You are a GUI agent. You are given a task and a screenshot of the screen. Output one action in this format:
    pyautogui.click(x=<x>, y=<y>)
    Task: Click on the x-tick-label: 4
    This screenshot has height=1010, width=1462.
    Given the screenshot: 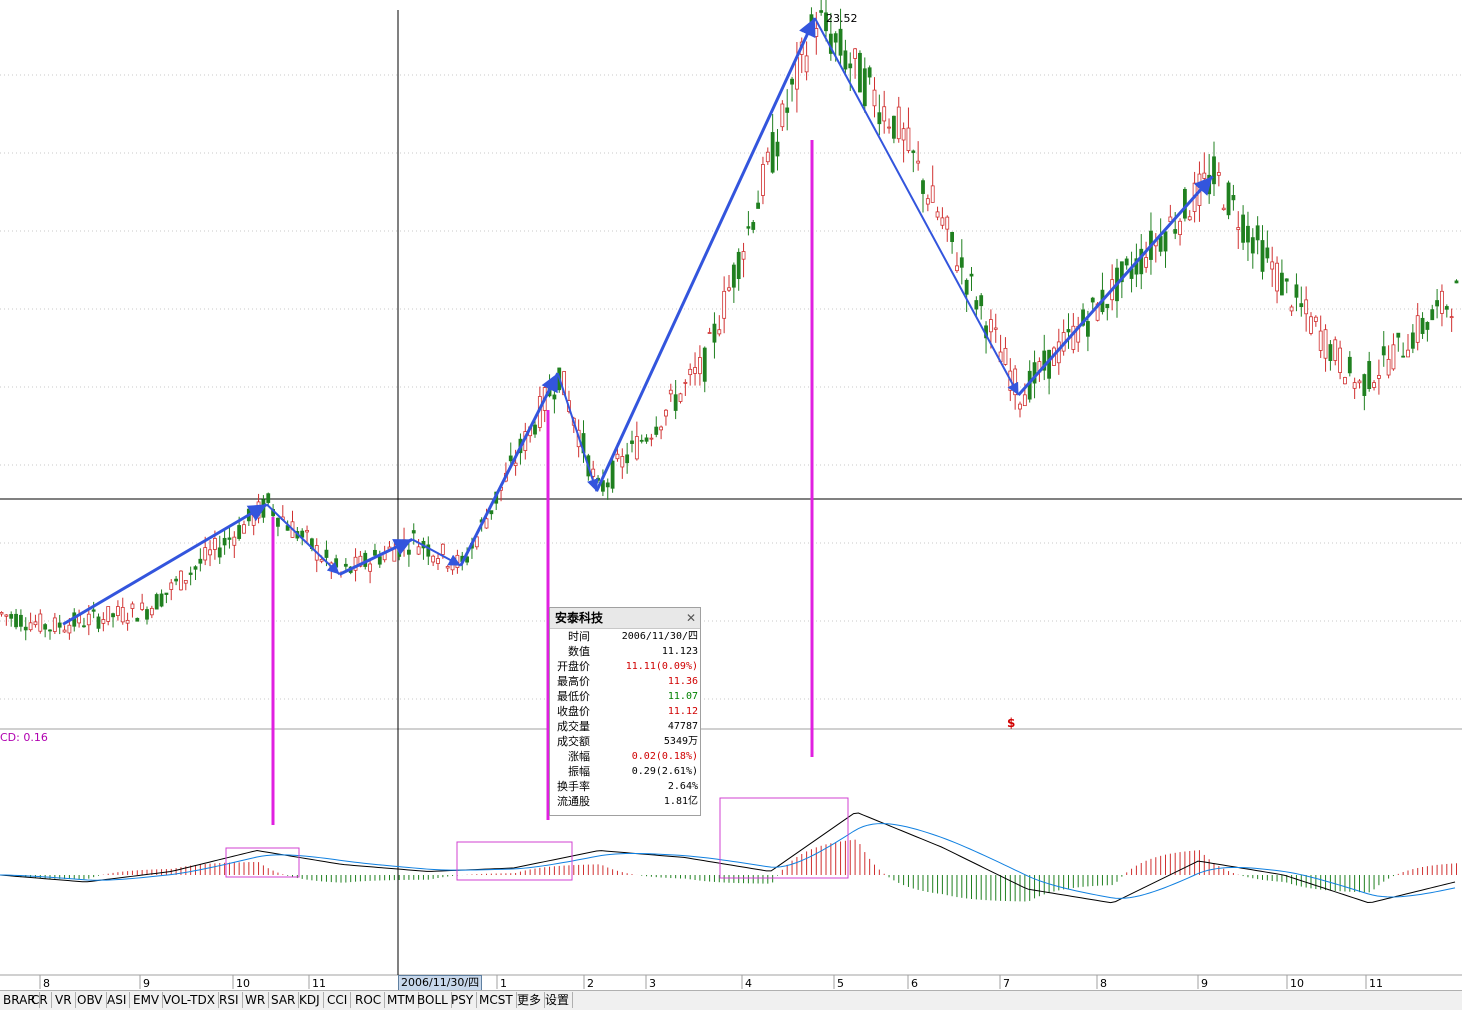 What is the action you would take?
    pyautogui.click(x=748, y=983)
    